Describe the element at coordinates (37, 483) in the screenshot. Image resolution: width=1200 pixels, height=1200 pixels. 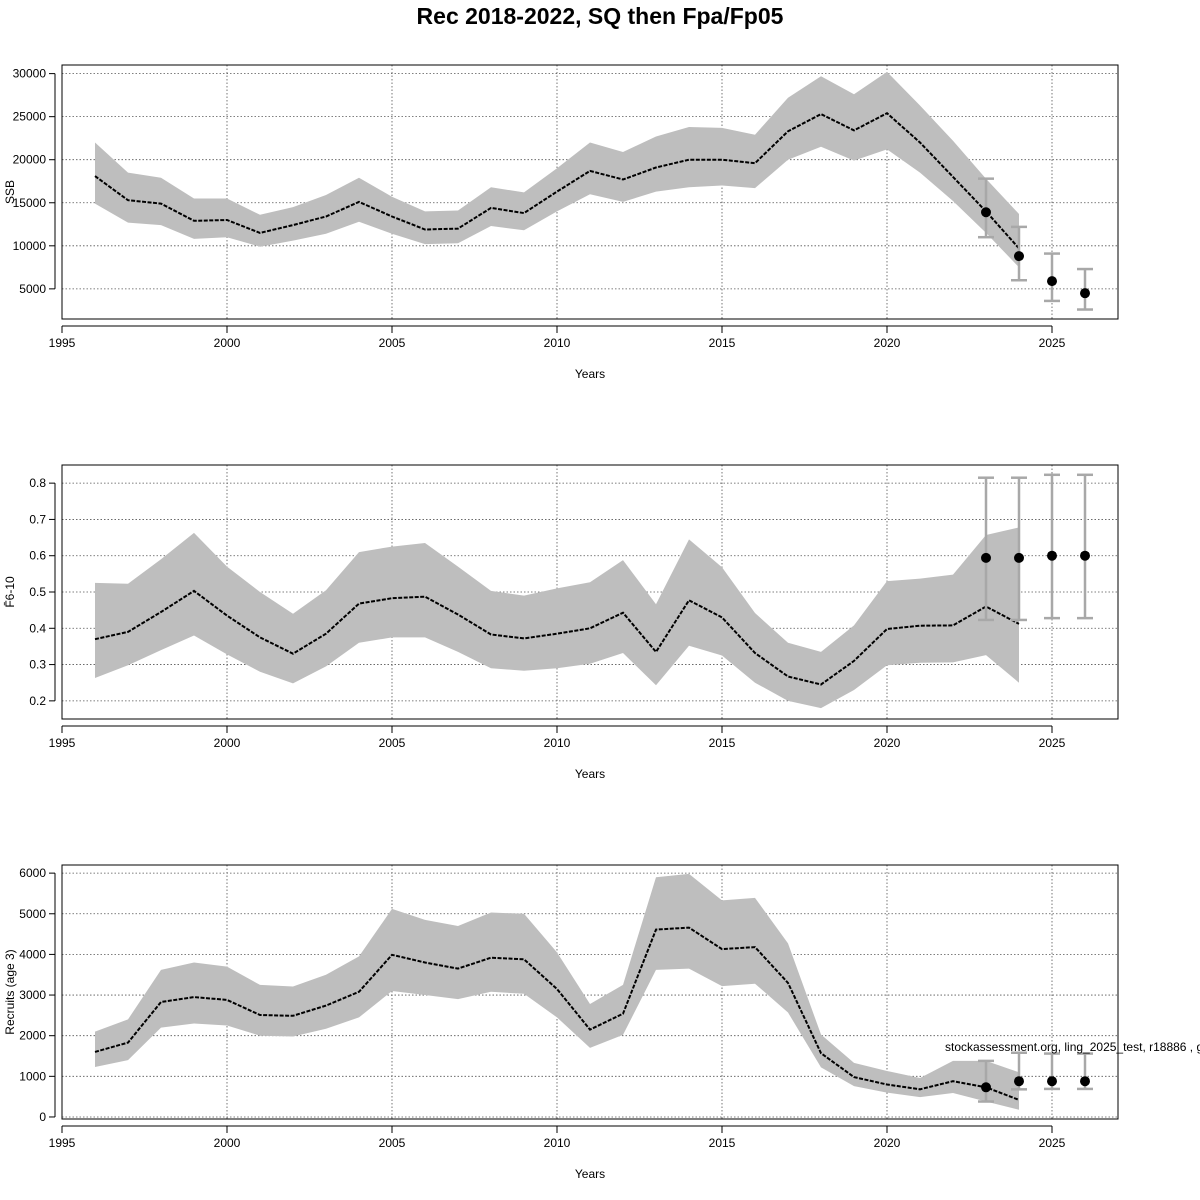
I see `y-tick-label: 0.8` at that location.